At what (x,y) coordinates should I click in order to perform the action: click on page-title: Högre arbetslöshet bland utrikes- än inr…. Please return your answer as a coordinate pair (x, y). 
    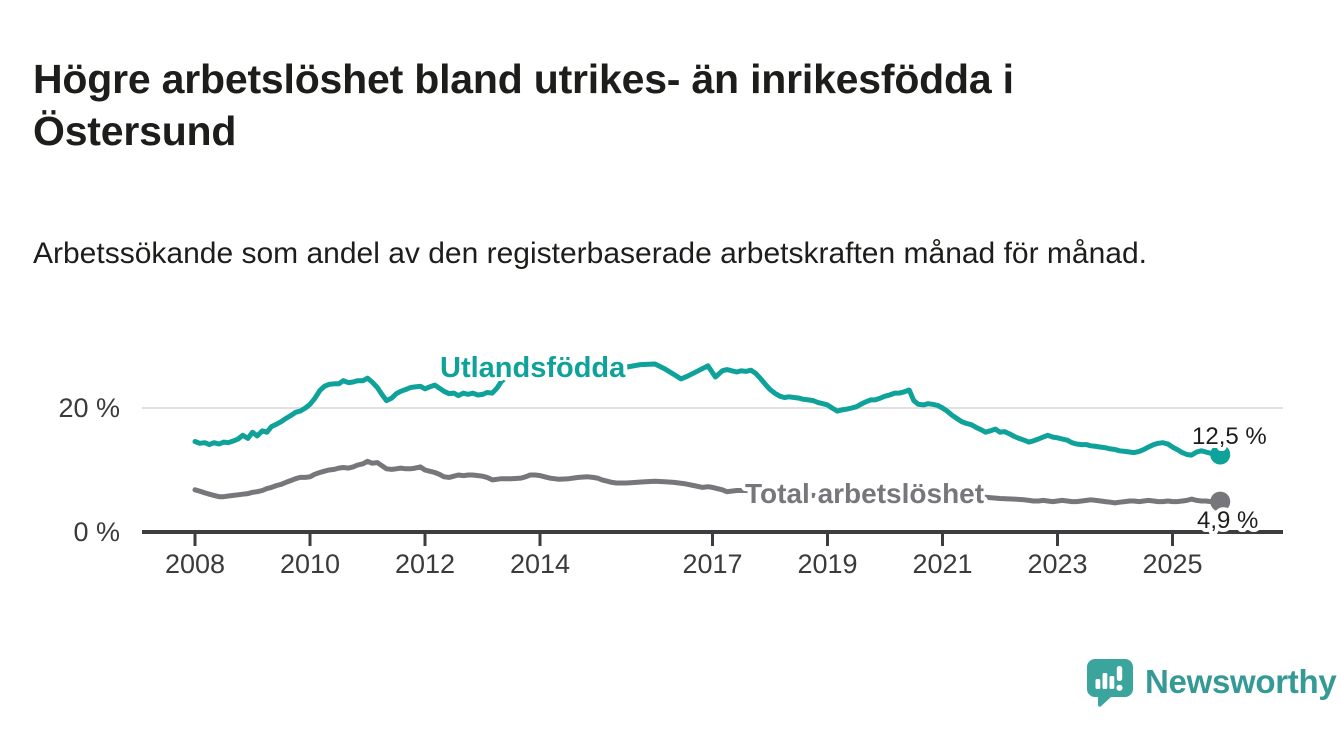
    Looking at the image, I should click on (523, 105).